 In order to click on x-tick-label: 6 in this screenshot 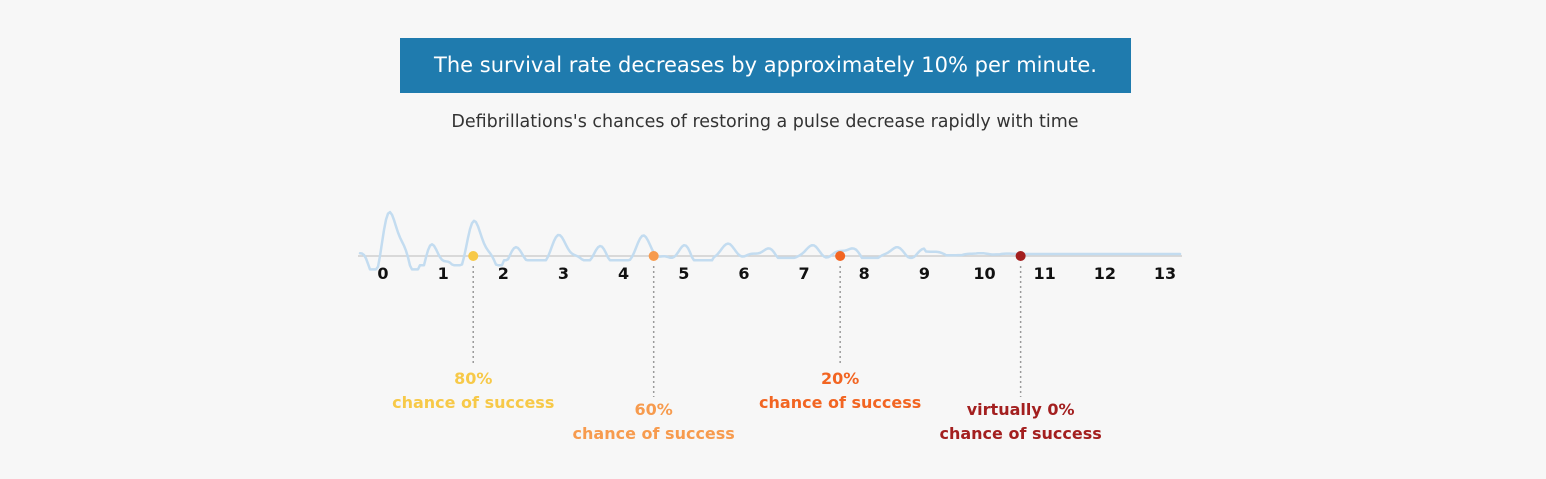, I will do `click(743, 273)`.